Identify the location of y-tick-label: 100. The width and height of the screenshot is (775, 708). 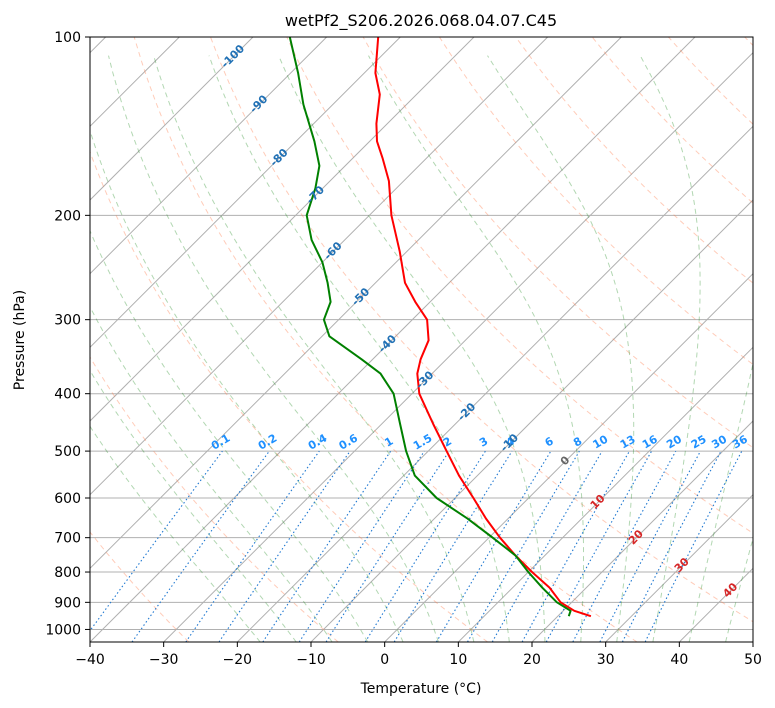
(67, 38).